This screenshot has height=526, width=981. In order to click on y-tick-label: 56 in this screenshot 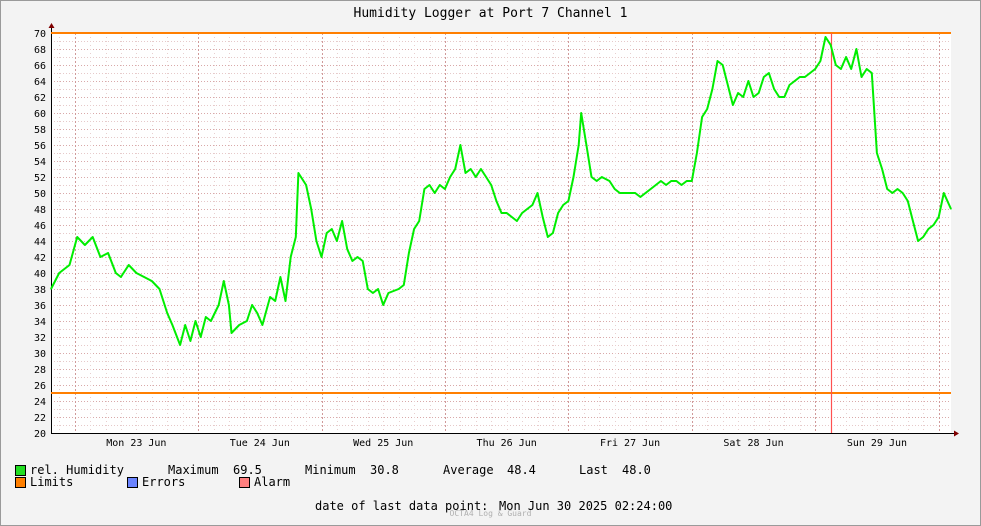, I will do `click(40, 146)`.